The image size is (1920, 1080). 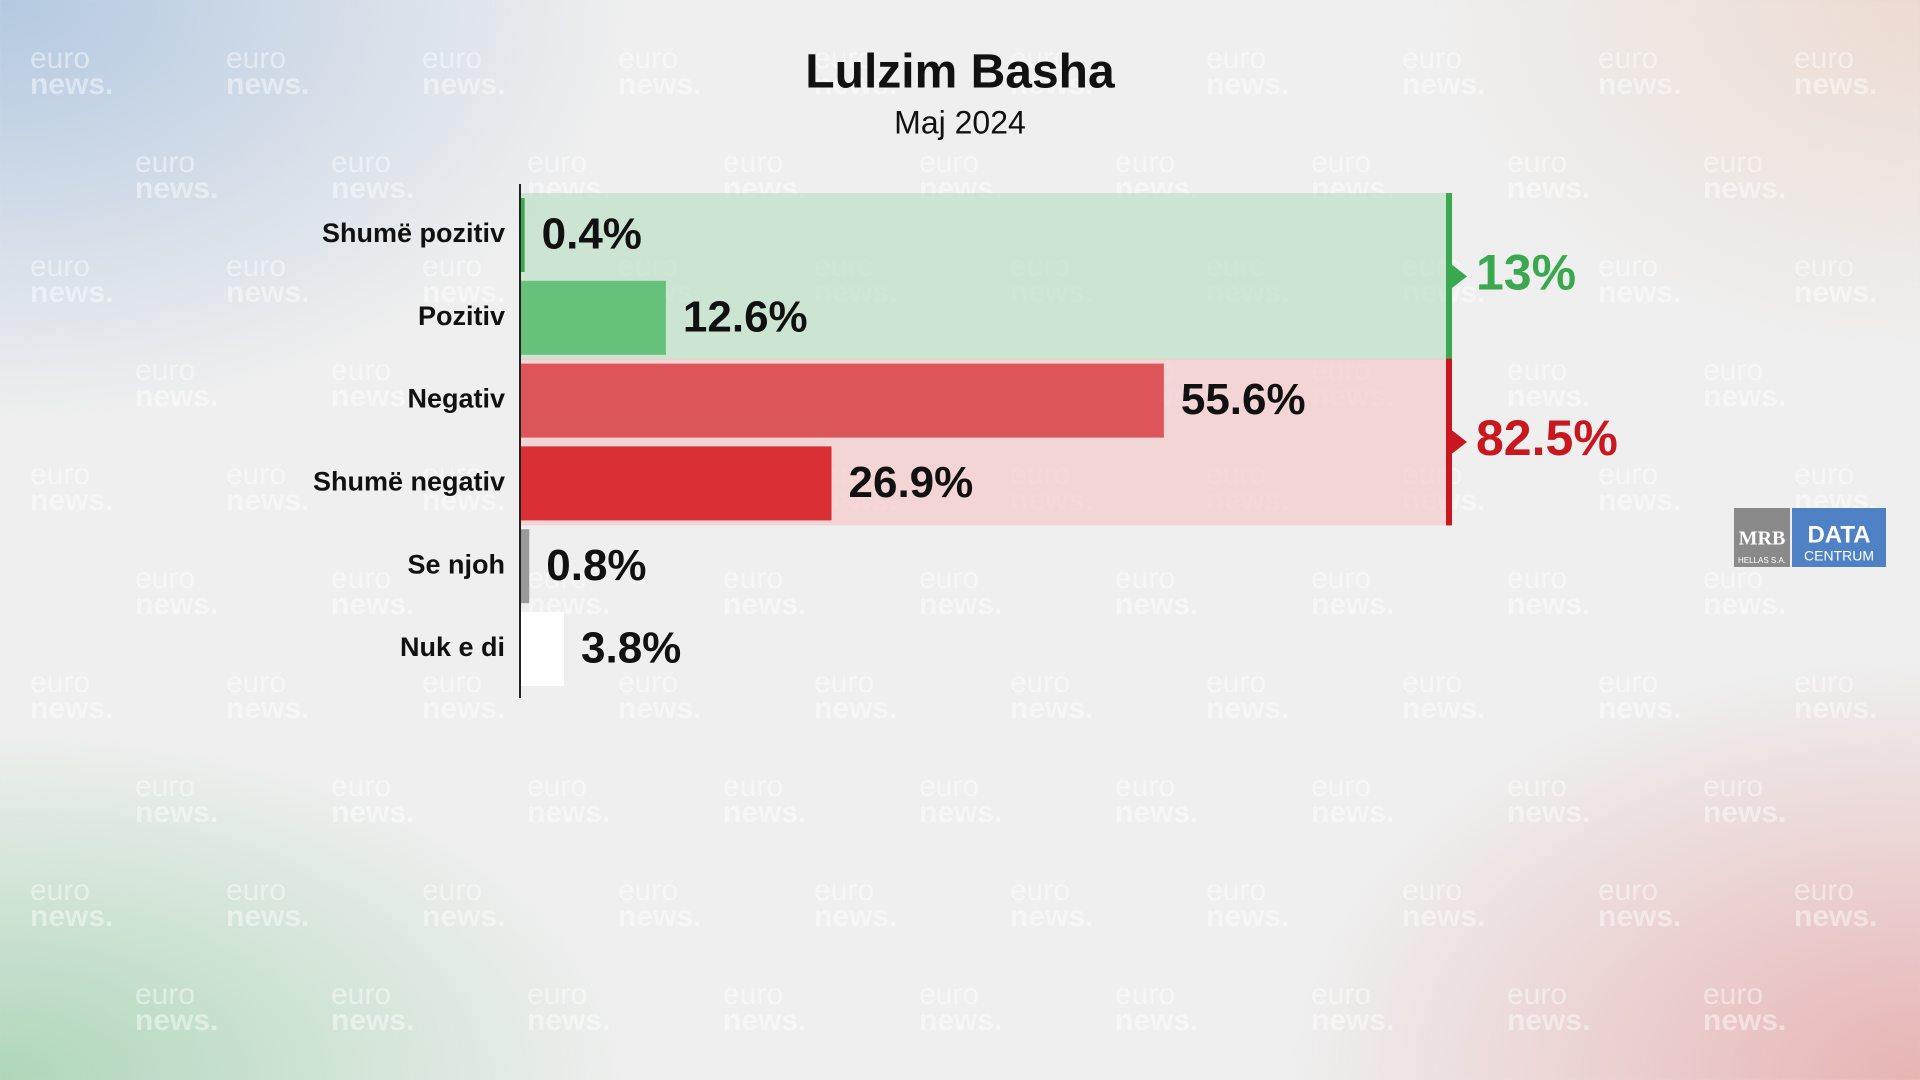 What do you see at coordinates (1243, 399) in the screenshot?
I see `value-label: 55.6%` at bounding box center [1243, 399].